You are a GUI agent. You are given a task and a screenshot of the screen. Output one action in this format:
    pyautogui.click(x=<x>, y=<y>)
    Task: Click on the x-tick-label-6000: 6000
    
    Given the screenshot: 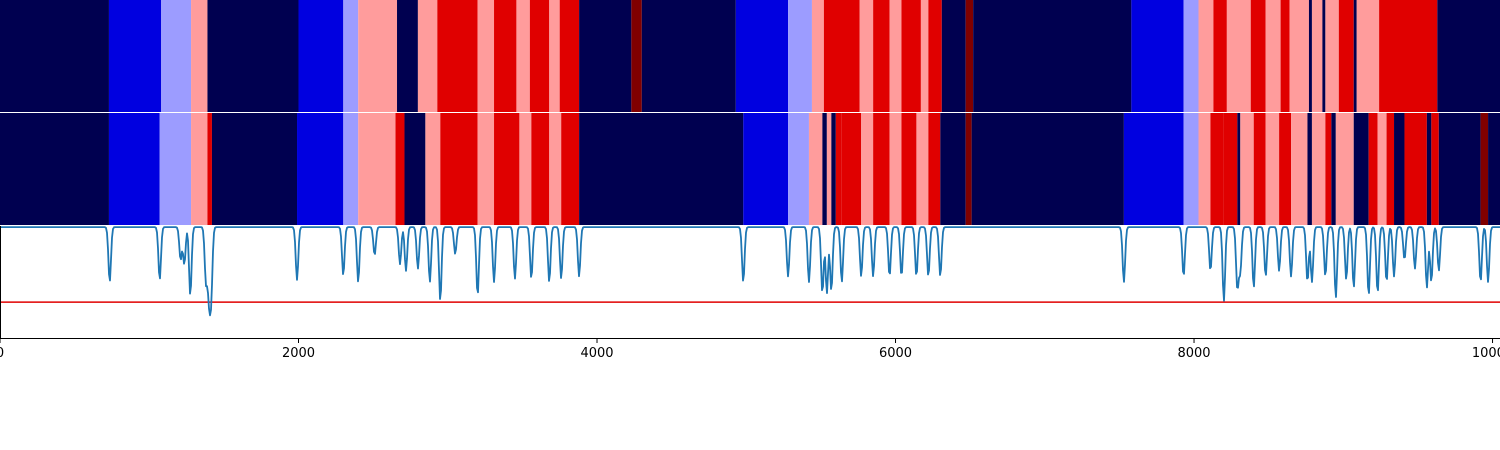 What is the action you would take?
    pyautogui.click(x=895, y=353)
    